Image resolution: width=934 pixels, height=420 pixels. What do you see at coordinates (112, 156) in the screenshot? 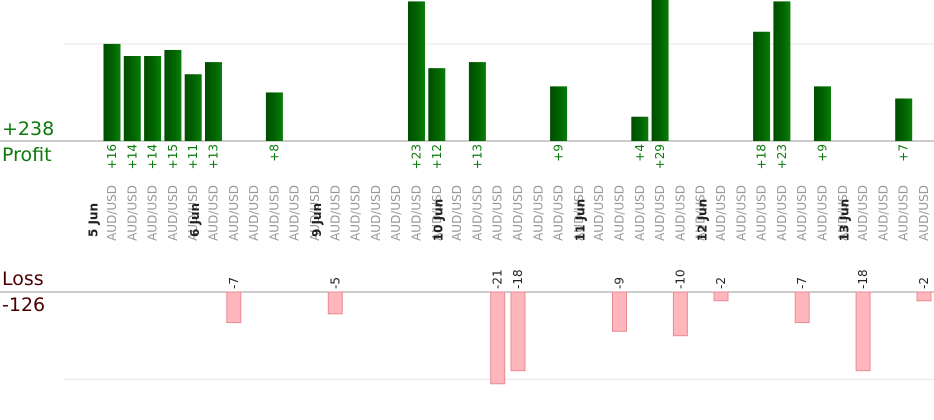
I see `profit-value-label: +16` at bounding box center [112, 156].